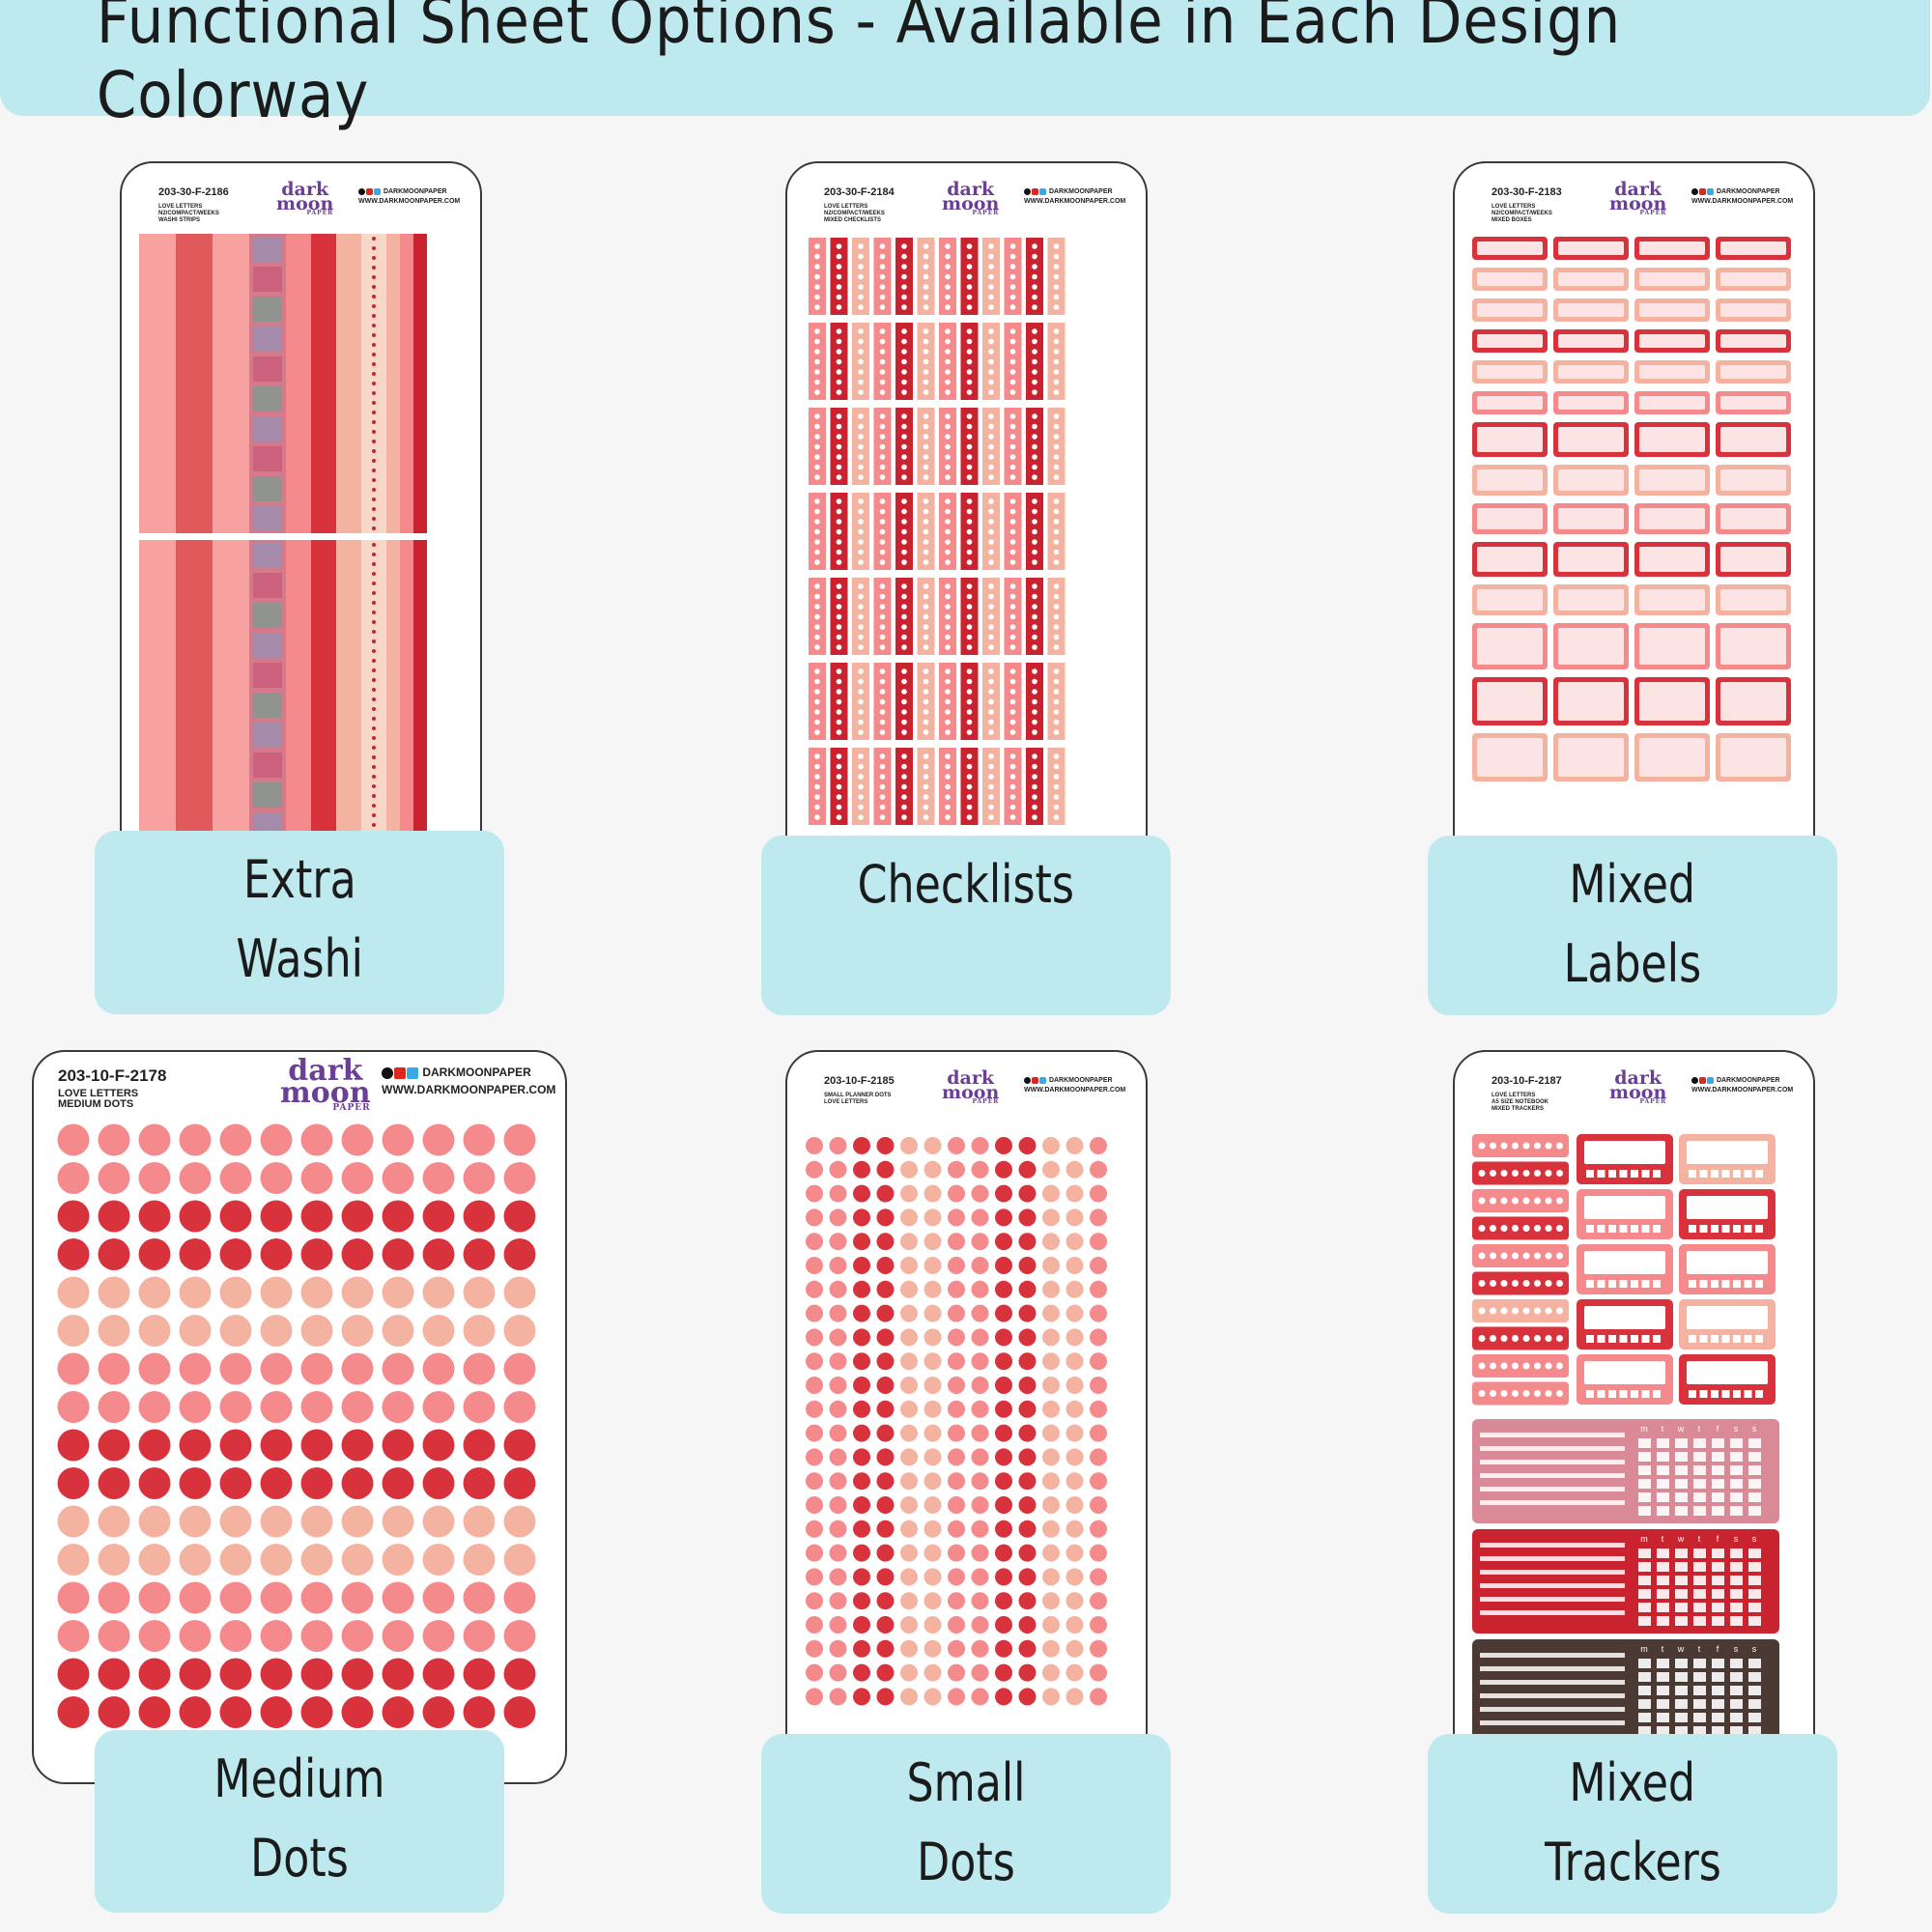 This screenshot has height=1932, width=1932. Describe the element at coordinates (1632, 1824) in the screenshot. I see `mixed-trackers-label: Mixed Trackers` at that location.